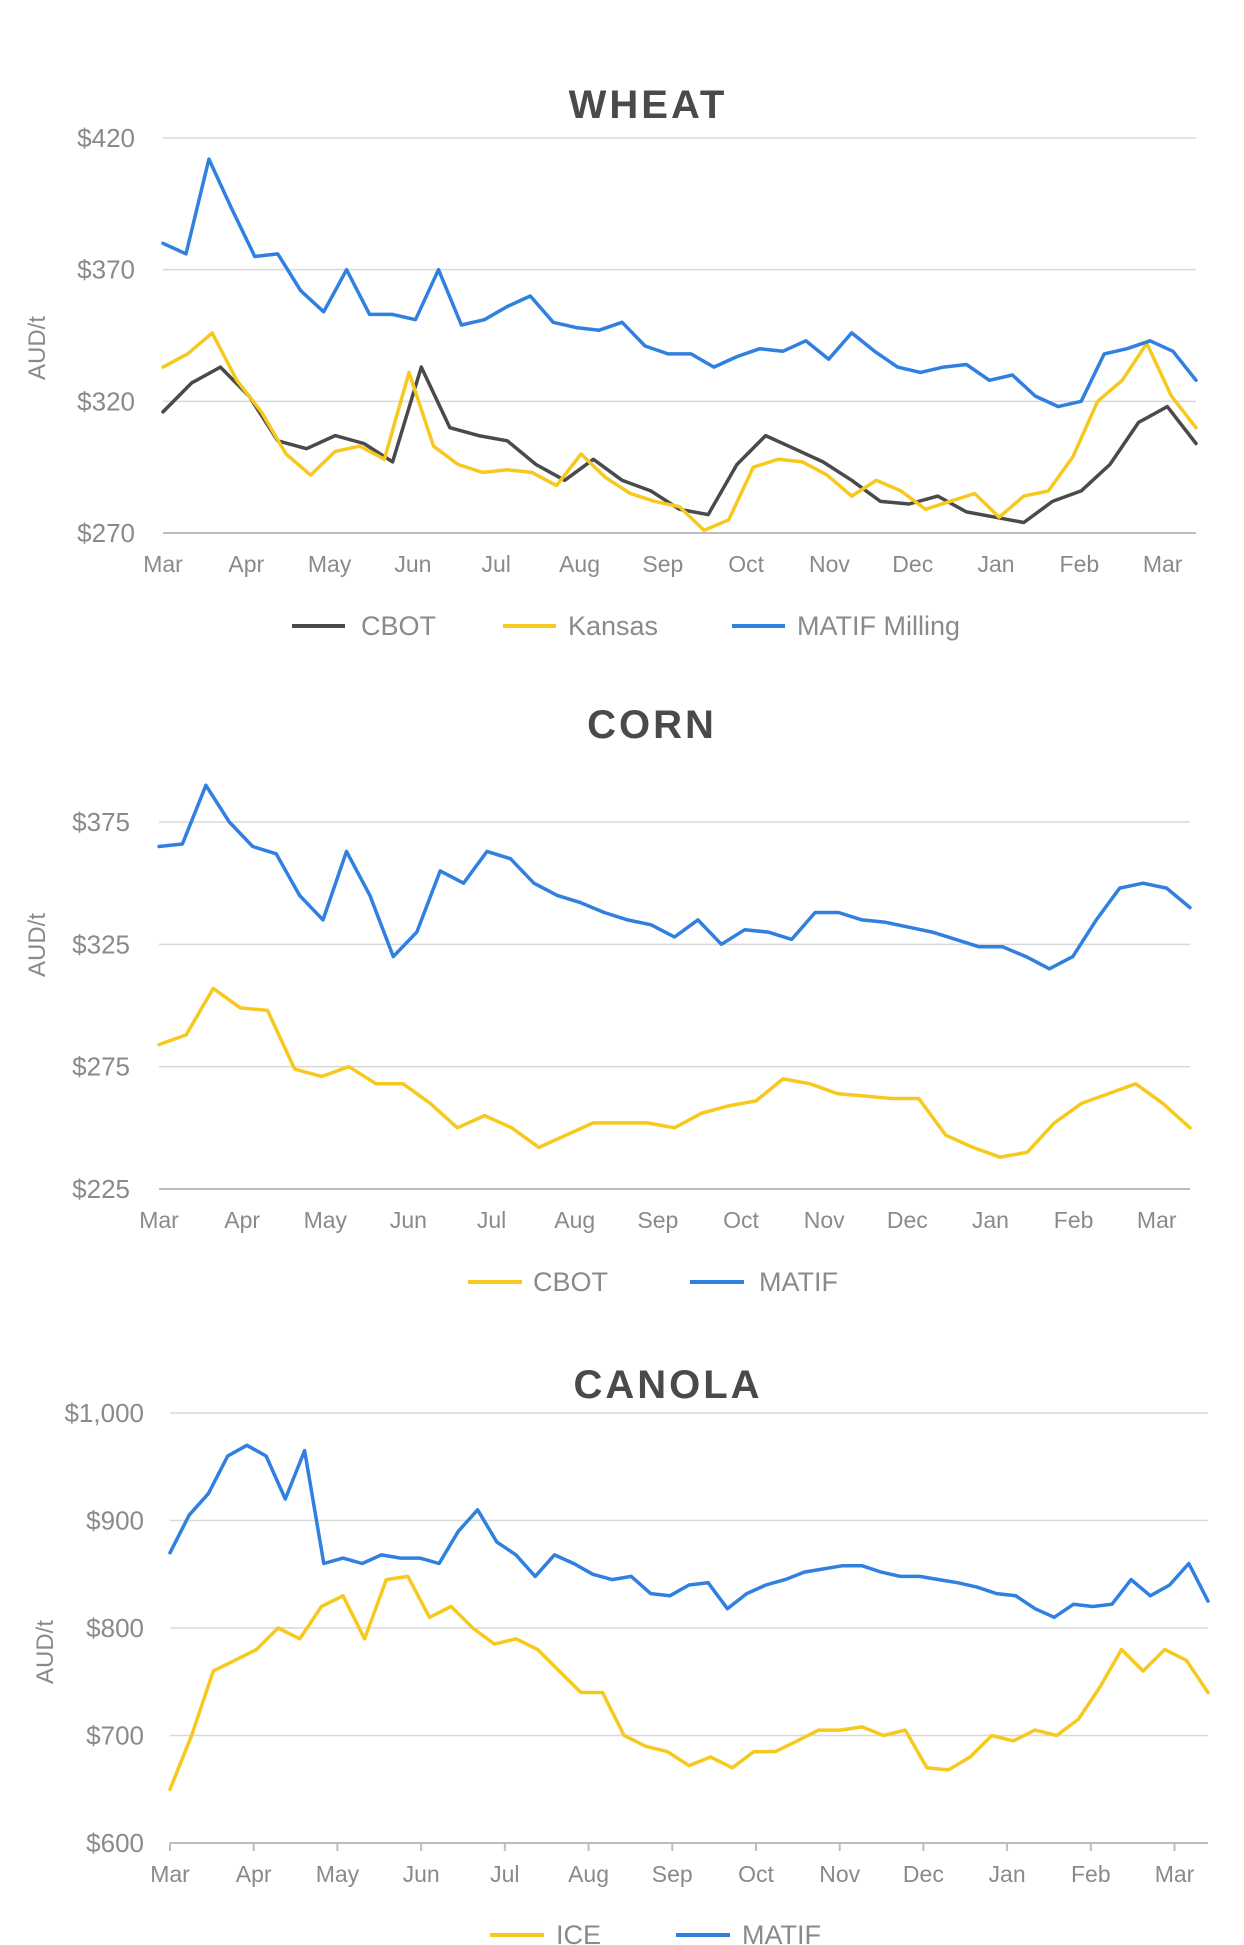  What do you see at coordinates (570, 1282) in the screenshot?
I see `legend-label-cbot-corn: CBOT` at bounding box center [570, 1282].